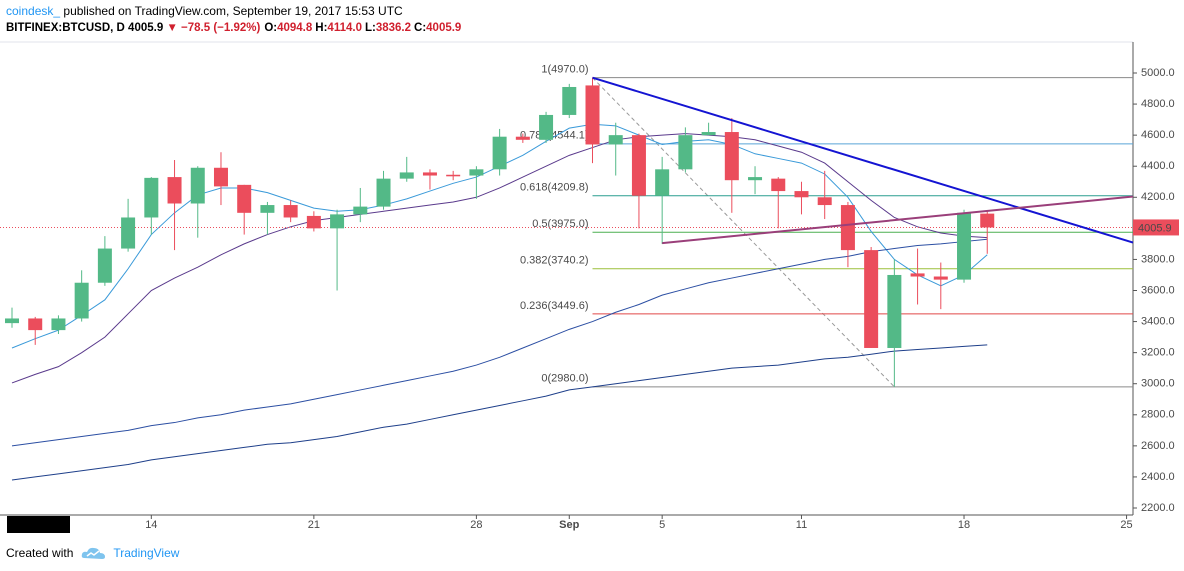 This screenshot has width=1184, height=571. I want to click on x-tick-label: 5, so click(662, 525).